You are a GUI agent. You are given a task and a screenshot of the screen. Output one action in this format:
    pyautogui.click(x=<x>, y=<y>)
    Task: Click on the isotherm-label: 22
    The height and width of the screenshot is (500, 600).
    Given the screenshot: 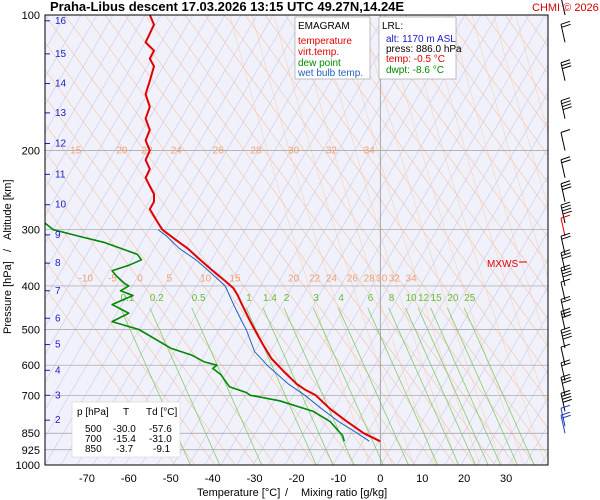 What is the action you would take?
    pyautogui.click(x=147, y=150)
    